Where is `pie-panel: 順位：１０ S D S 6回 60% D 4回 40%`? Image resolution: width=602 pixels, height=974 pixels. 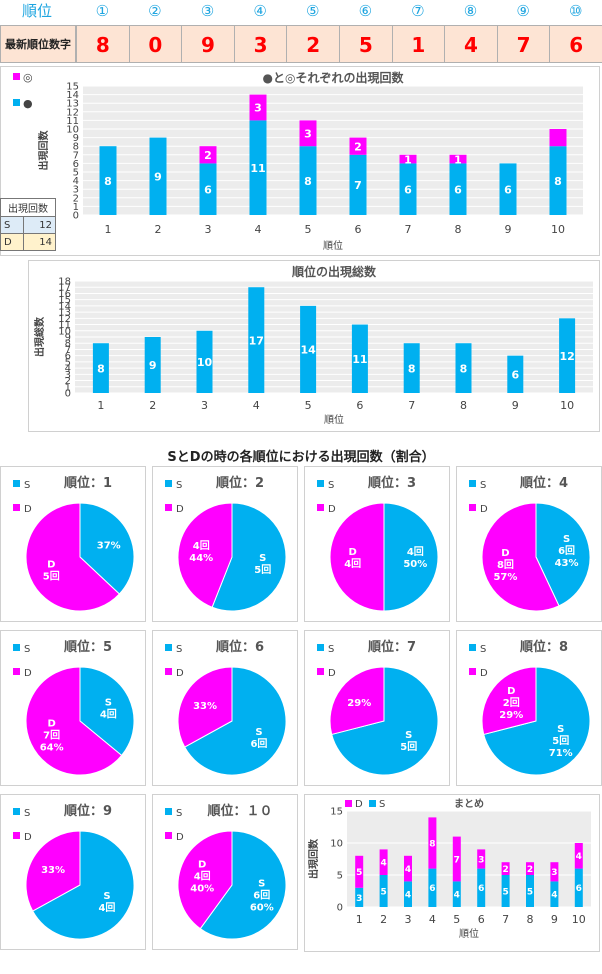 pie-panel: 順位：１０ S D S 6回 60% D 4回 40% is located at coordinates (225, 872).